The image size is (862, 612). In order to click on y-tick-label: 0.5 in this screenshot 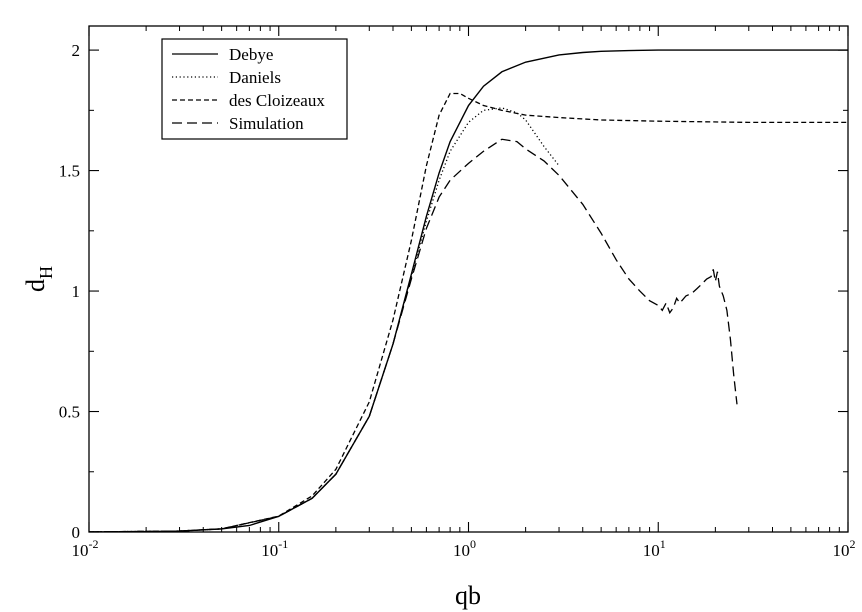, I will do `click(69, 412)`.